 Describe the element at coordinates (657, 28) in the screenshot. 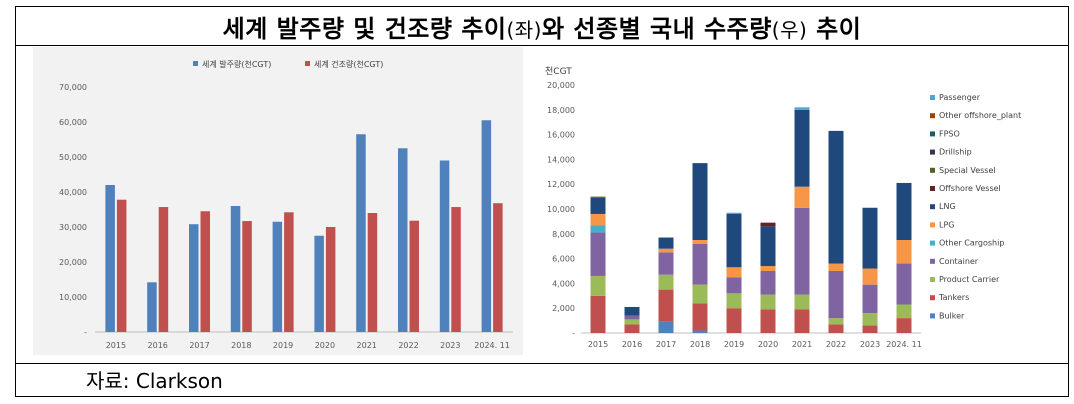

I see `title-middle: 와 선종별 국내 수주량` at that location.